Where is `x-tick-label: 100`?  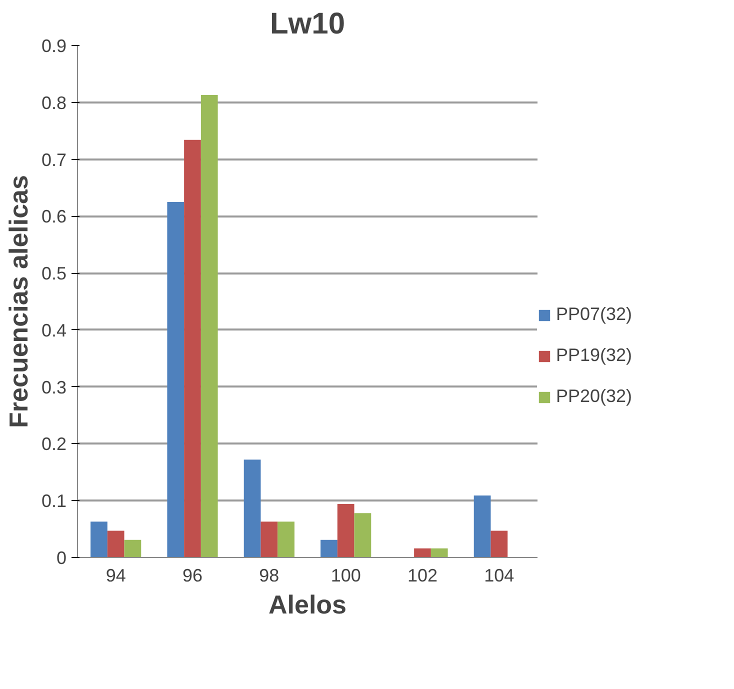
x-tick-label: 100 is located at coordinates (345, 576).